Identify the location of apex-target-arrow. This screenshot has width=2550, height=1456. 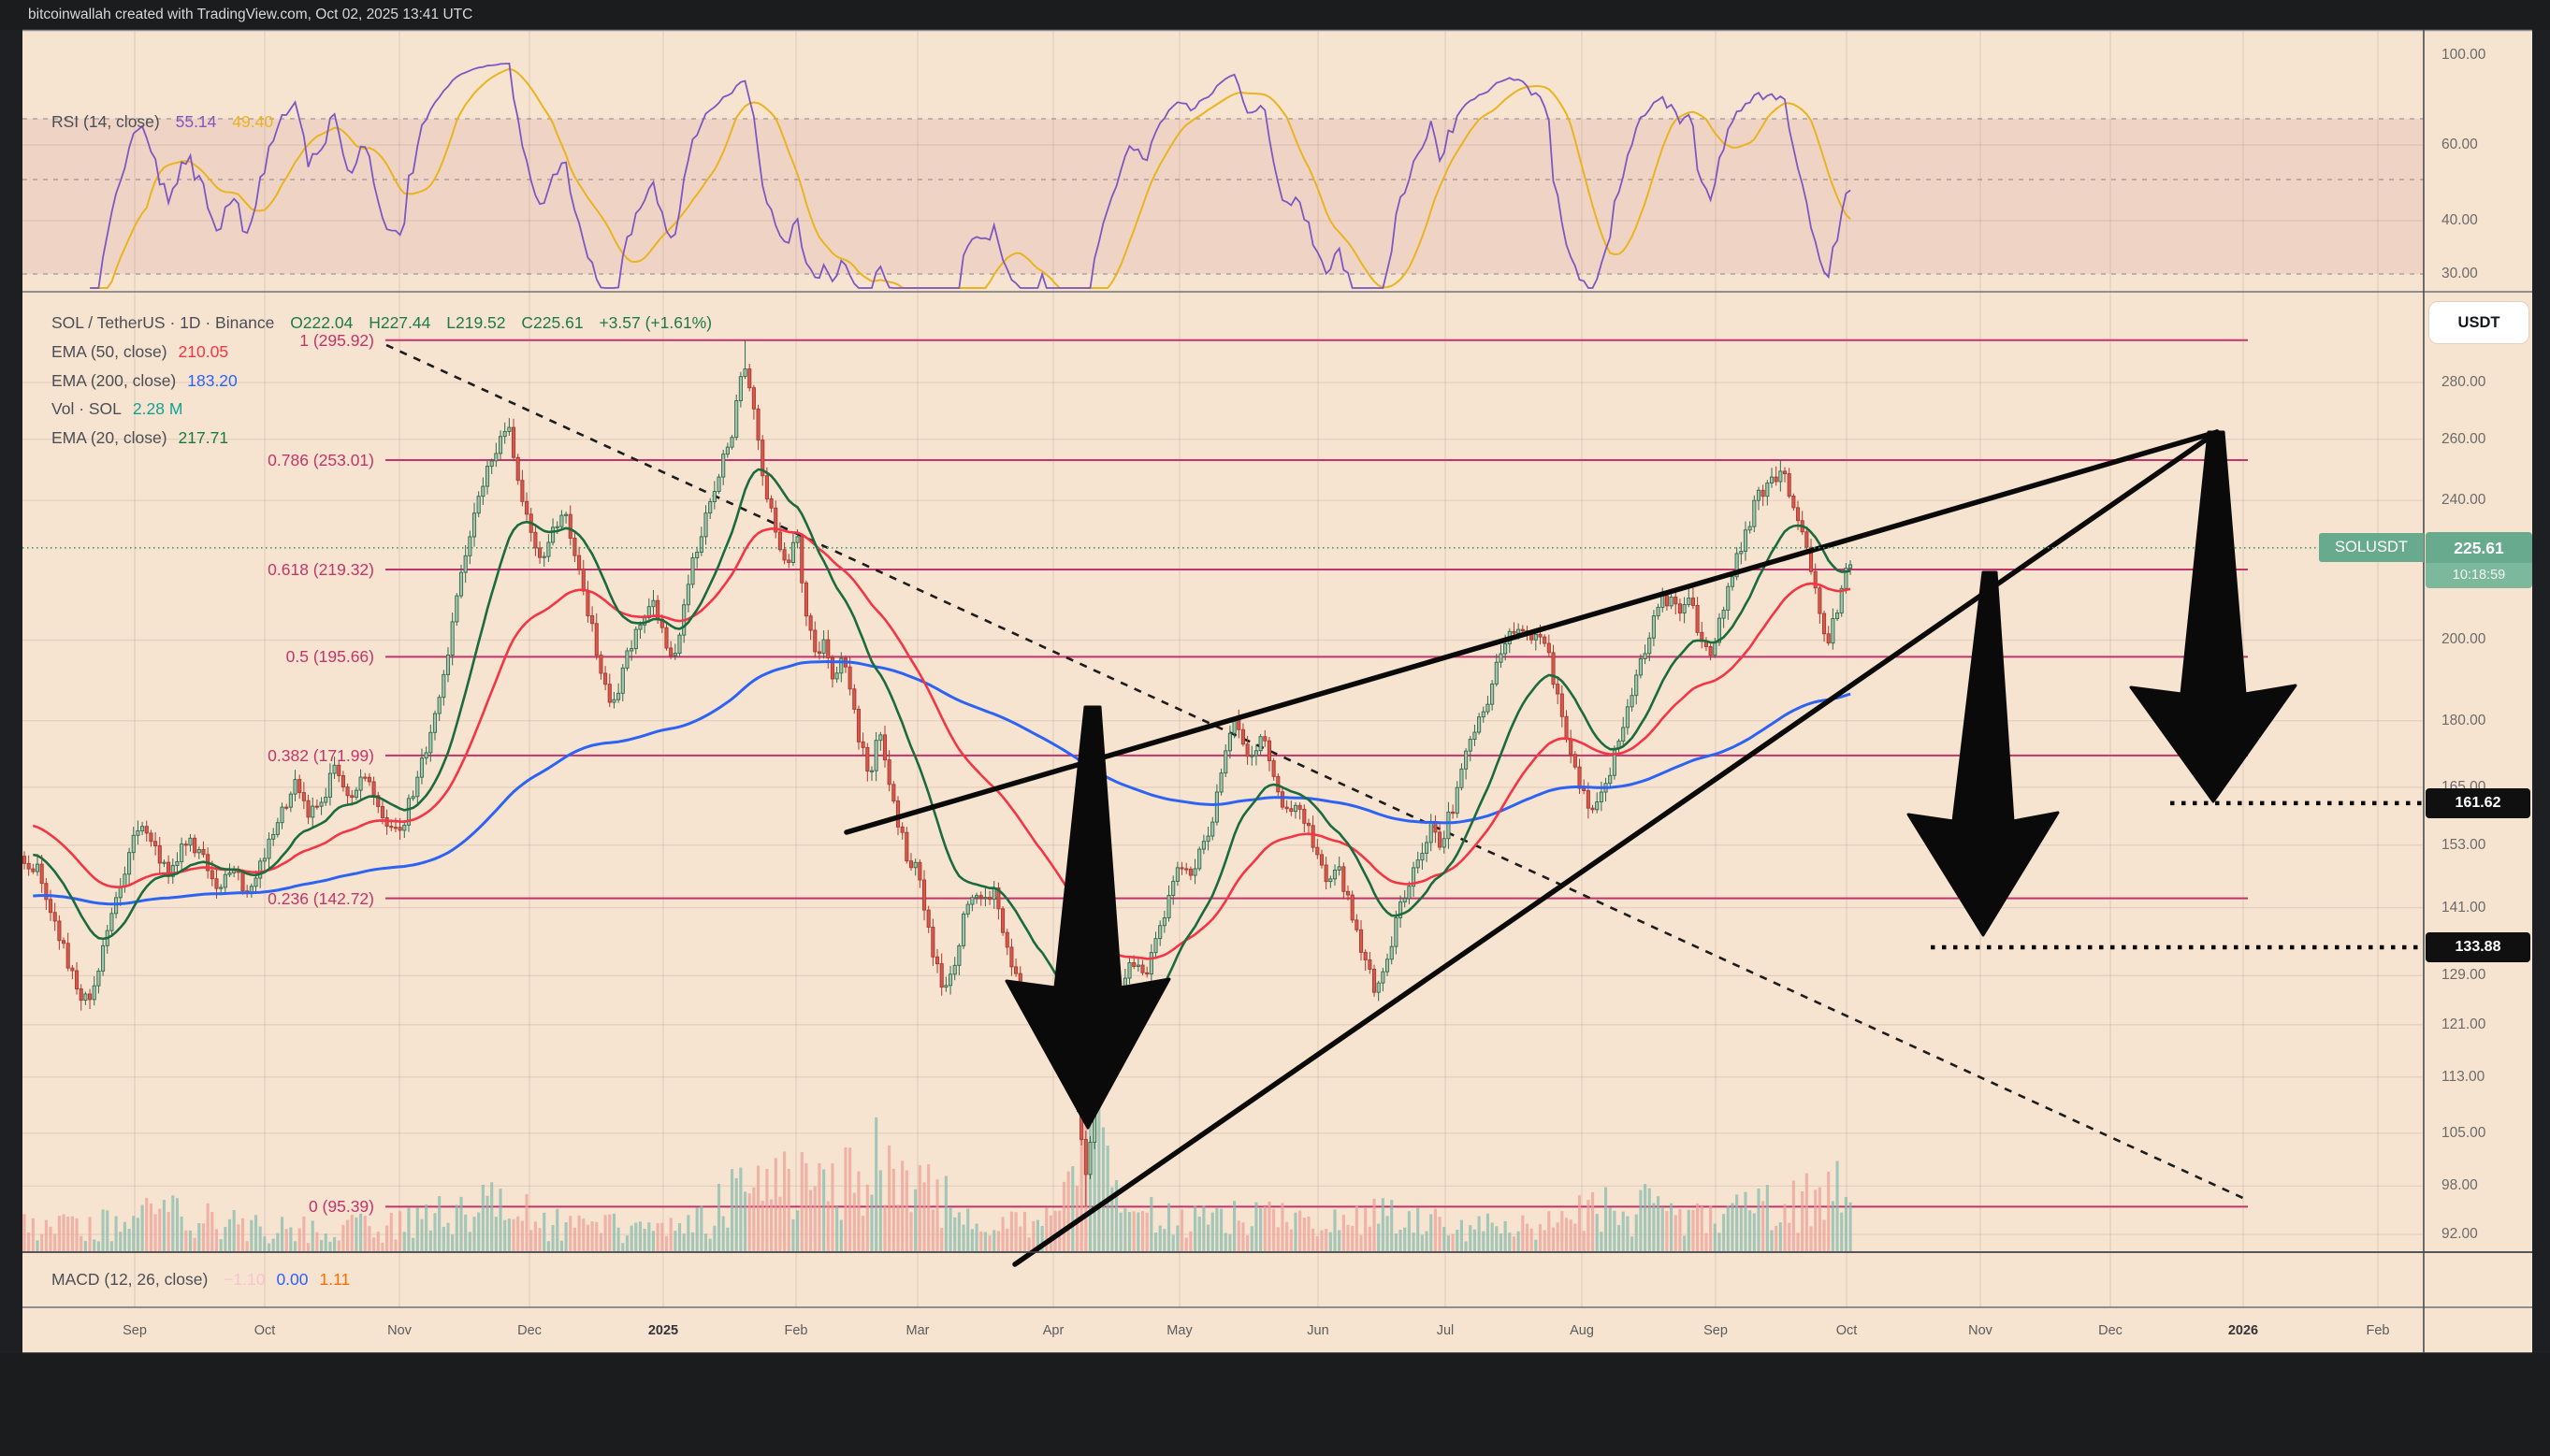
(2213, 616).